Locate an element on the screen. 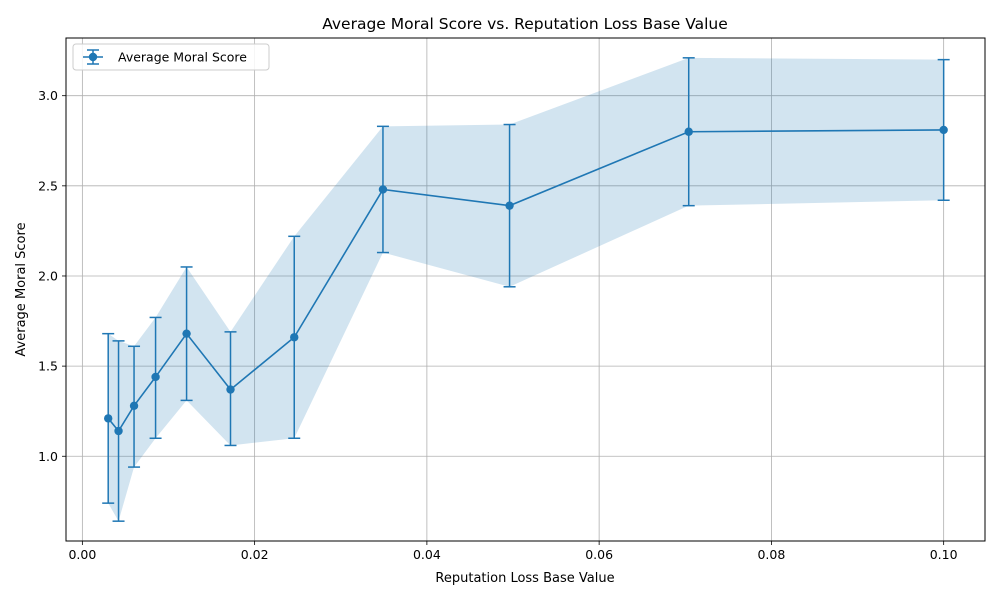 Image resolution: width=1000 pixels, height=600 pixels. y-axis-label: Average Moral Score is located at coordinates (21, 289).